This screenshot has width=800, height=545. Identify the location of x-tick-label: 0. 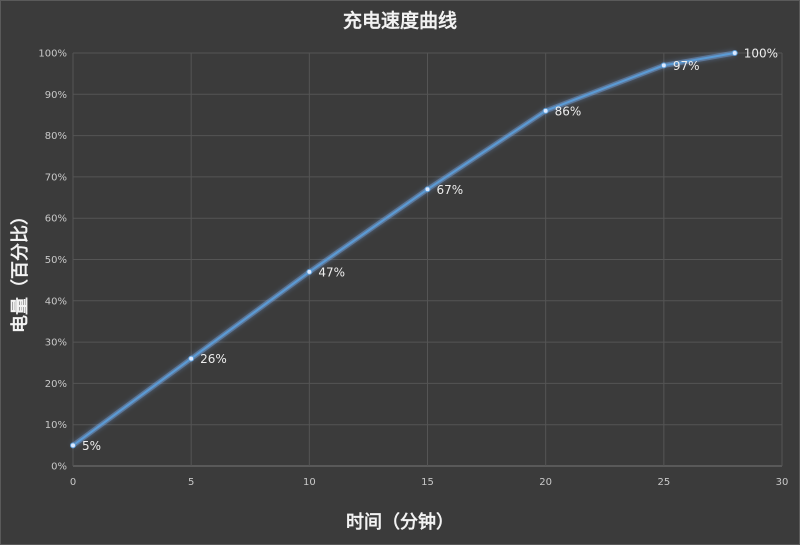
(73, 482).